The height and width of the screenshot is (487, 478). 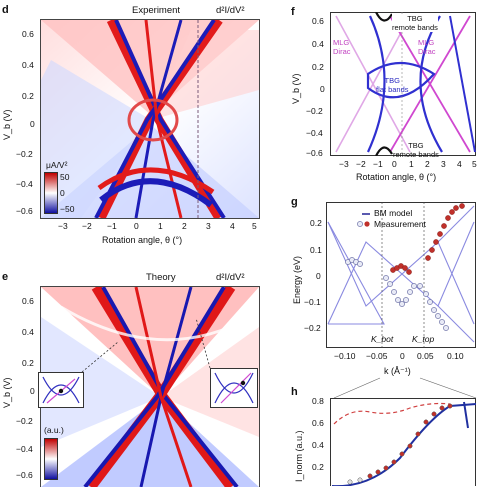 What do you see at coordinates (318, 467) in the screenshot?
I see `panel-h-ytick: 0.2` at bounding box center [318, 467].